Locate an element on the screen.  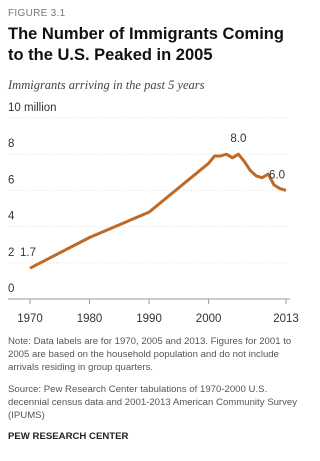
y-tick-label: 2 is located at coordinates (11, 253).